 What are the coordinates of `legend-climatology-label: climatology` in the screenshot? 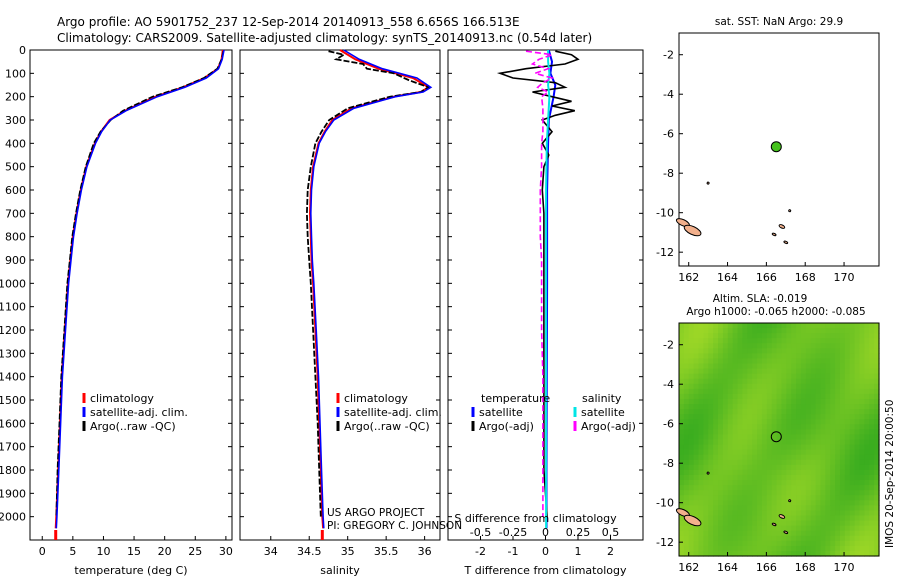 It's located at (376, 398).